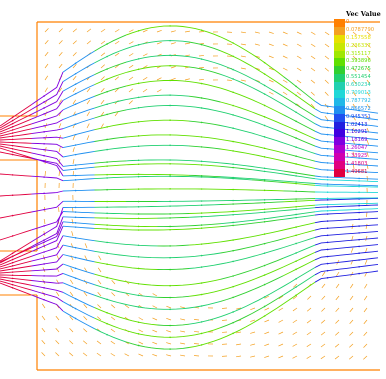  I want to click on legend-label: 0.393896, so click(358, 61).